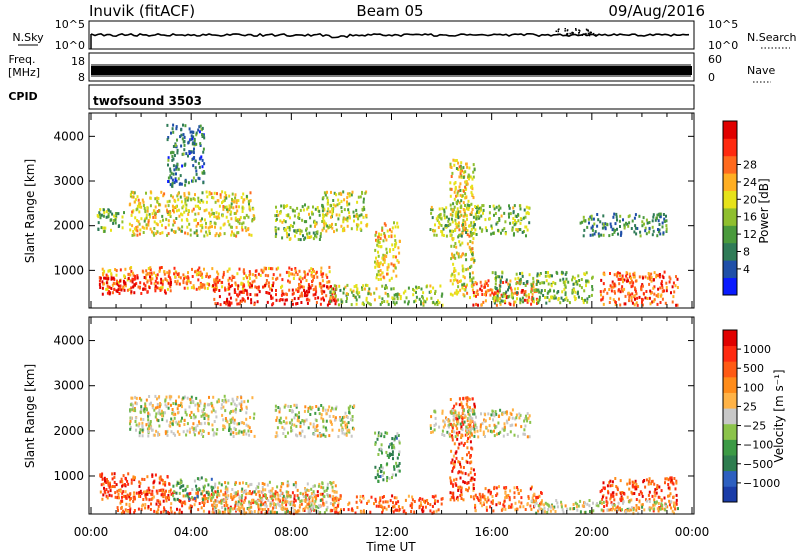  Describe the element at coordinates (750, 217) in the screenshot. I see `power-colorbar-tick-label: 16` at that location.